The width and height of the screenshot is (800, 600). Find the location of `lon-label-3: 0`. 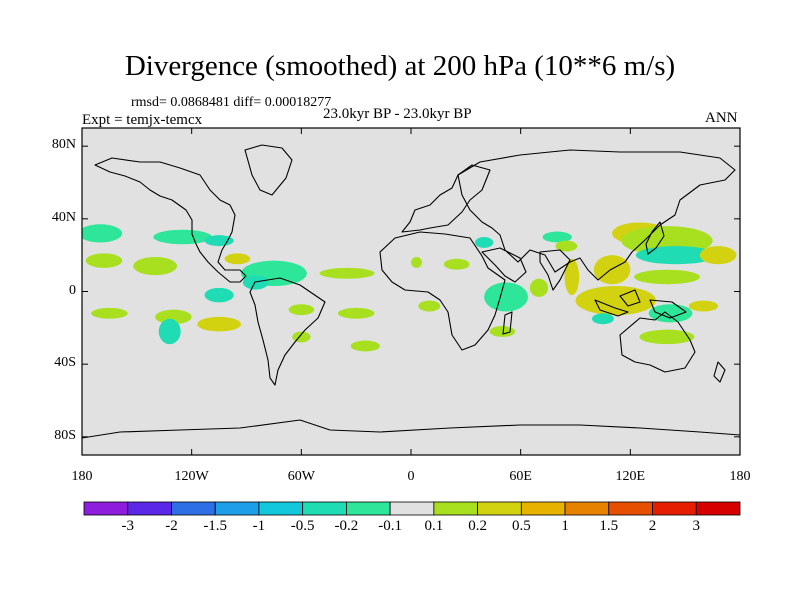

lon-label-3: 0 is located at coordinates (411, 476).